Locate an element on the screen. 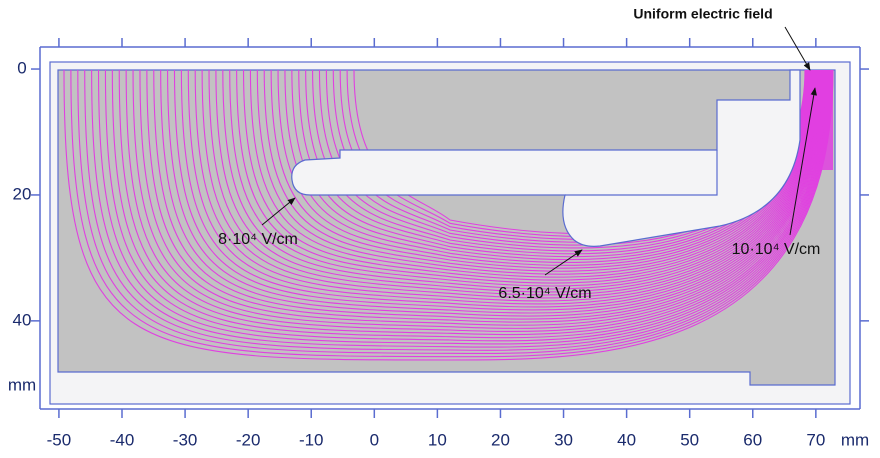 The width and height of the screenshot is (880, 458). y-axis-label: mm is located at coordinates (22, 384).